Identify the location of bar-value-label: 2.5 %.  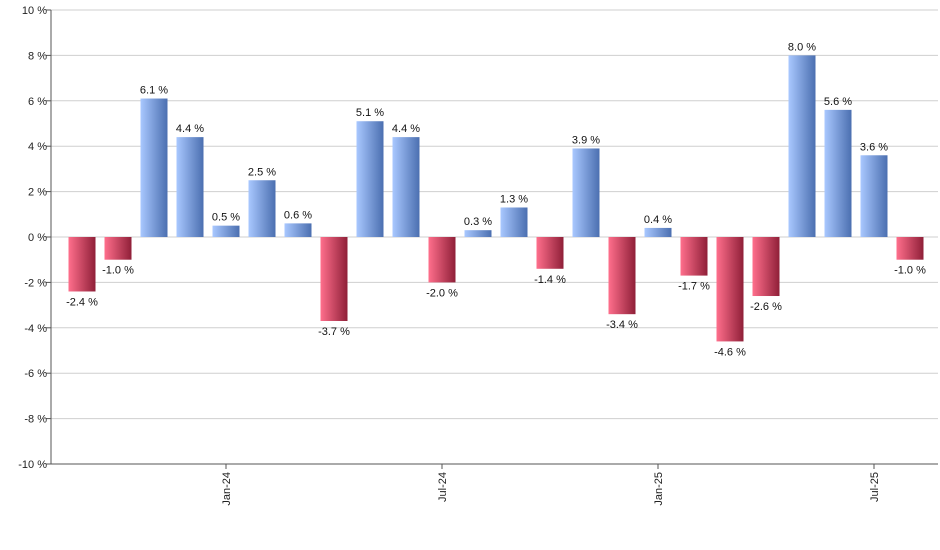
(262, 172).